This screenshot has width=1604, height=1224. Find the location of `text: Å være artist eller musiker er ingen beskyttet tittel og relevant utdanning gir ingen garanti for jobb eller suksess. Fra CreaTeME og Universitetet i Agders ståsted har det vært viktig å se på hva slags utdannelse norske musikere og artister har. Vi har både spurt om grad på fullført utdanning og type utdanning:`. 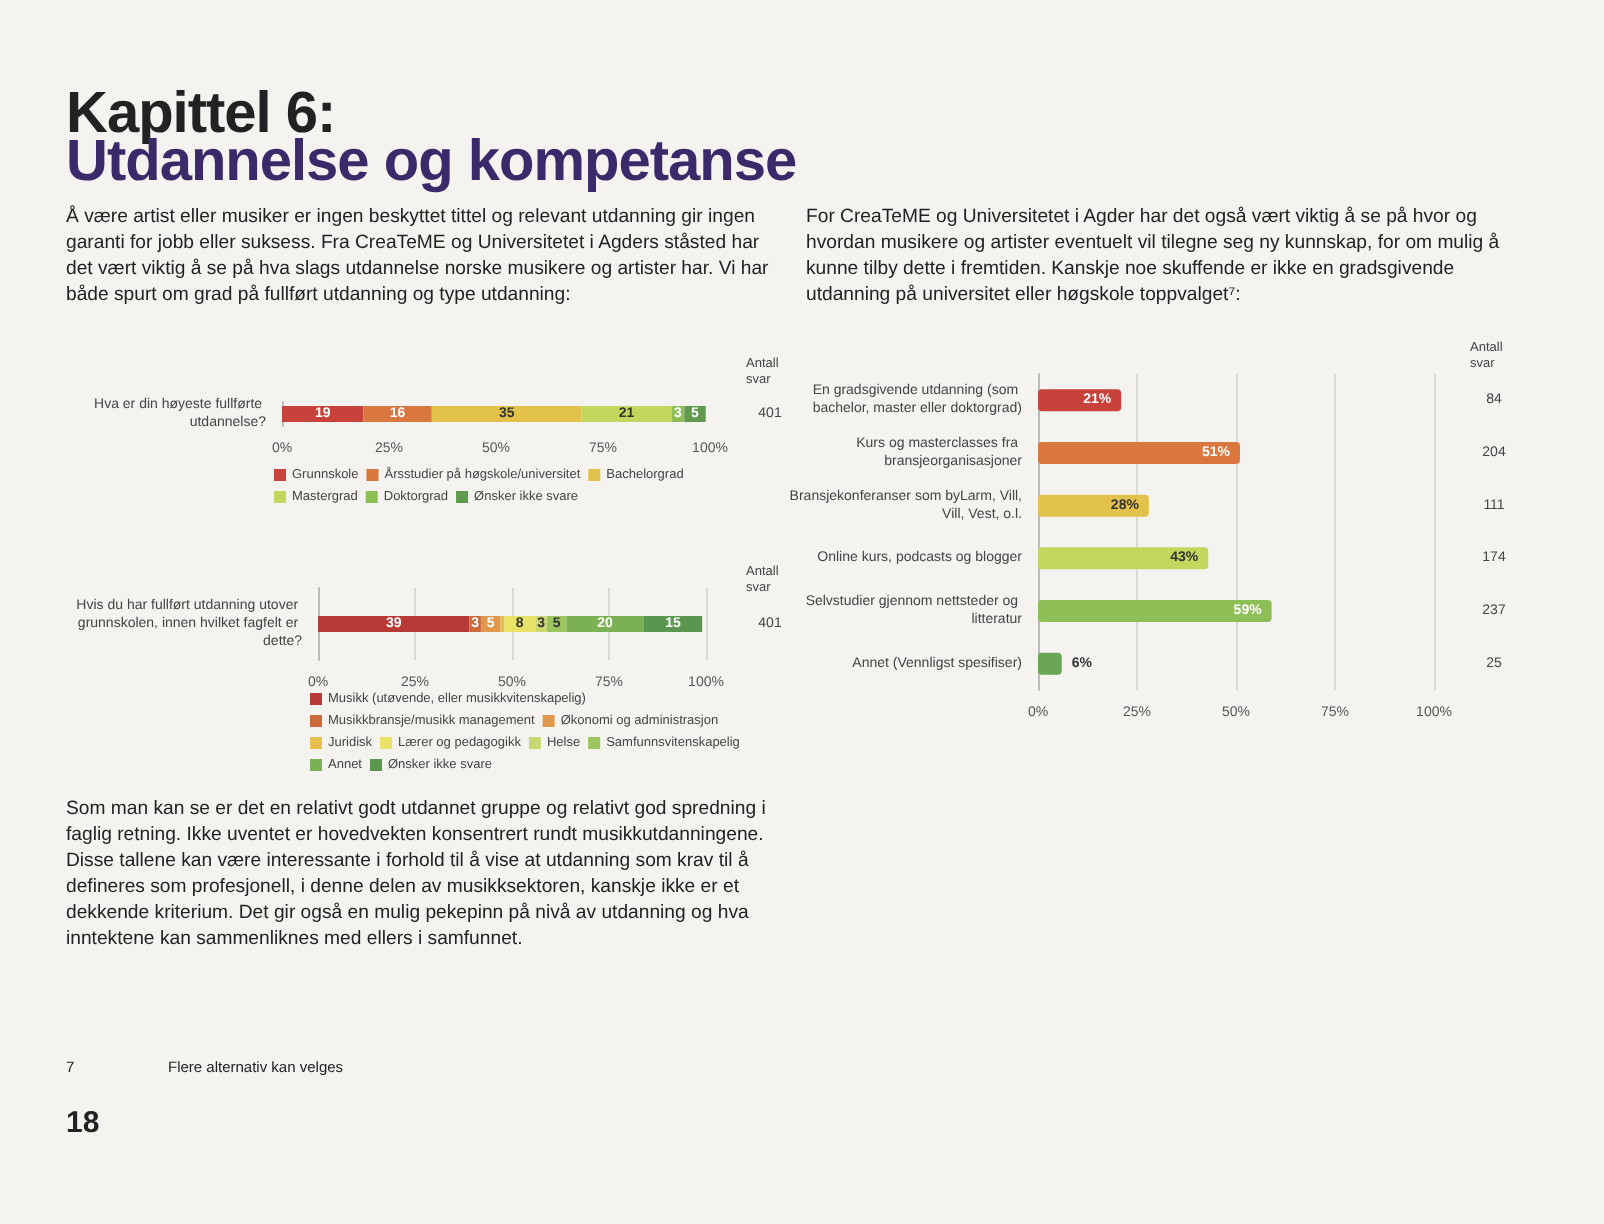

text: Å være artist eller musiker er ingen beskyttet tittel og relevant utdanning gir ingen garanti for jobb eller suksess. Fra CreaTeME og Universitetet i Agders ståsted har det vært viktig å se på hva slags utdannelse norske musikere og artister har. Vi har både spurt om grad på fullført utdanning og type utdanning: is located at coordinates (418, 256).